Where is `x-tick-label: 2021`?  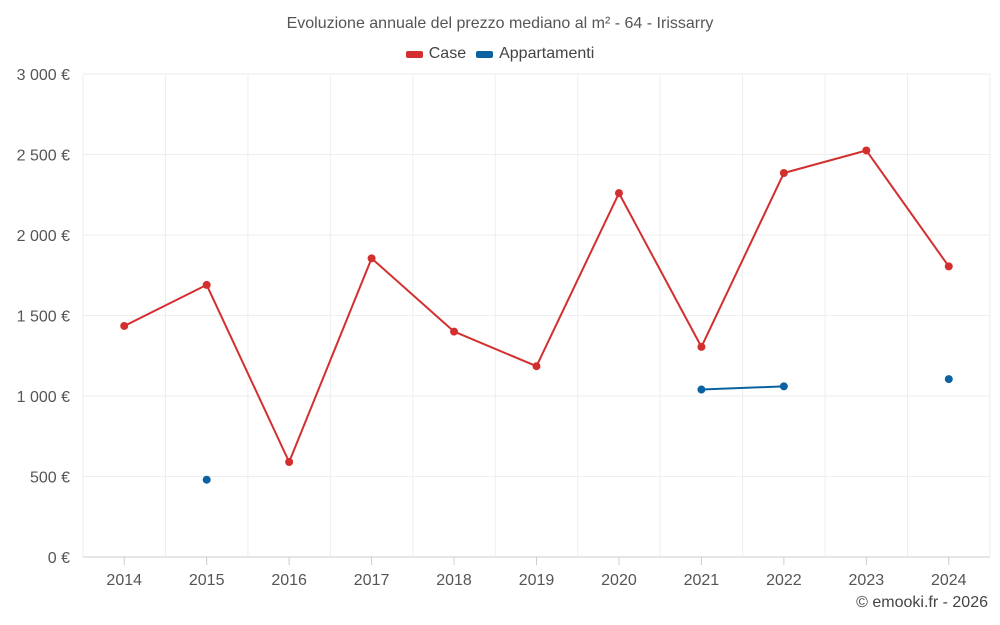
x-tick-label: 2021 is located at coordinates (702, 580).